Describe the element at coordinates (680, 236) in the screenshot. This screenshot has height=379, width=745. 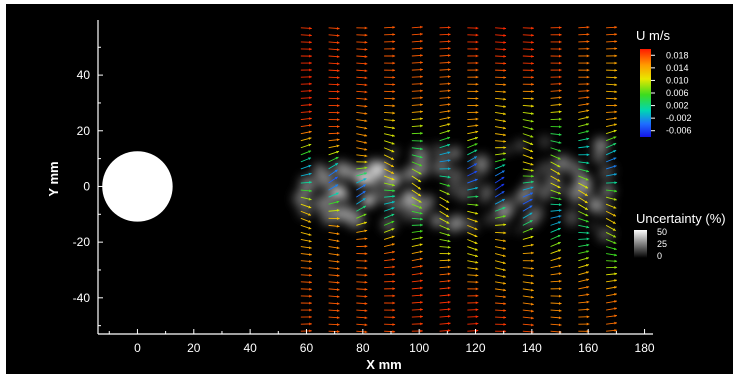
I see `uncertainty-colorbar: Uncertainty (%) 50 25 0` at that location.